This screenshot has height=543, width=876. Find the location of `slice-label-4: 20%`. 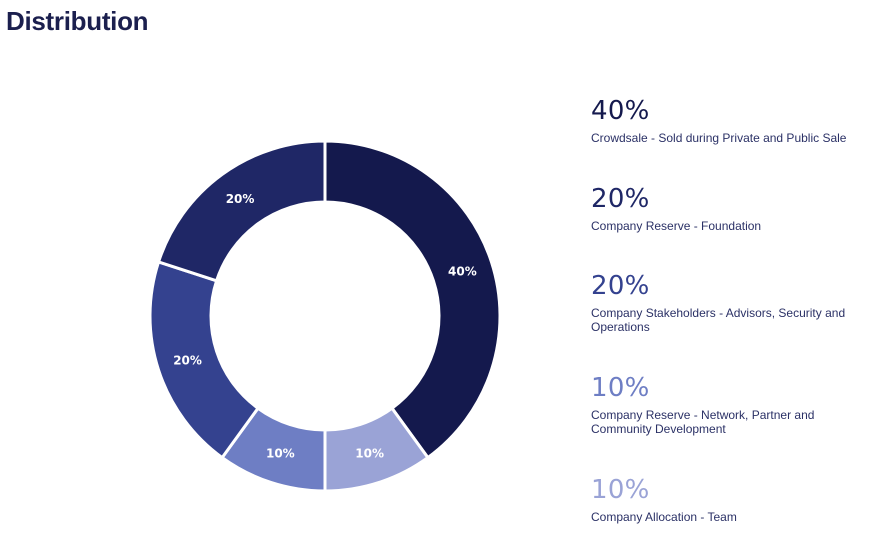

slice-label-4: 20% is located at coordinates (240, 199).